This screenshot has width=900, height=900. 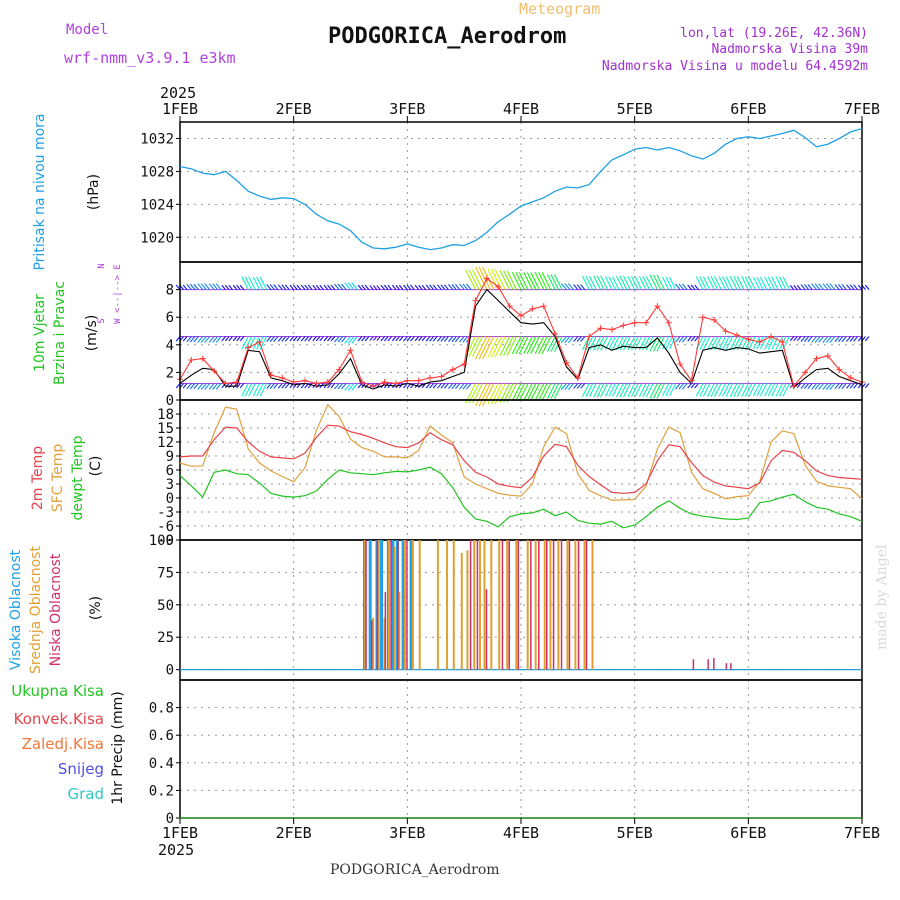 What do you see at coordinates (170, 457) in the screenshot?
I see `temperature-ytick-label: 9` at bounding box center [170, 457].